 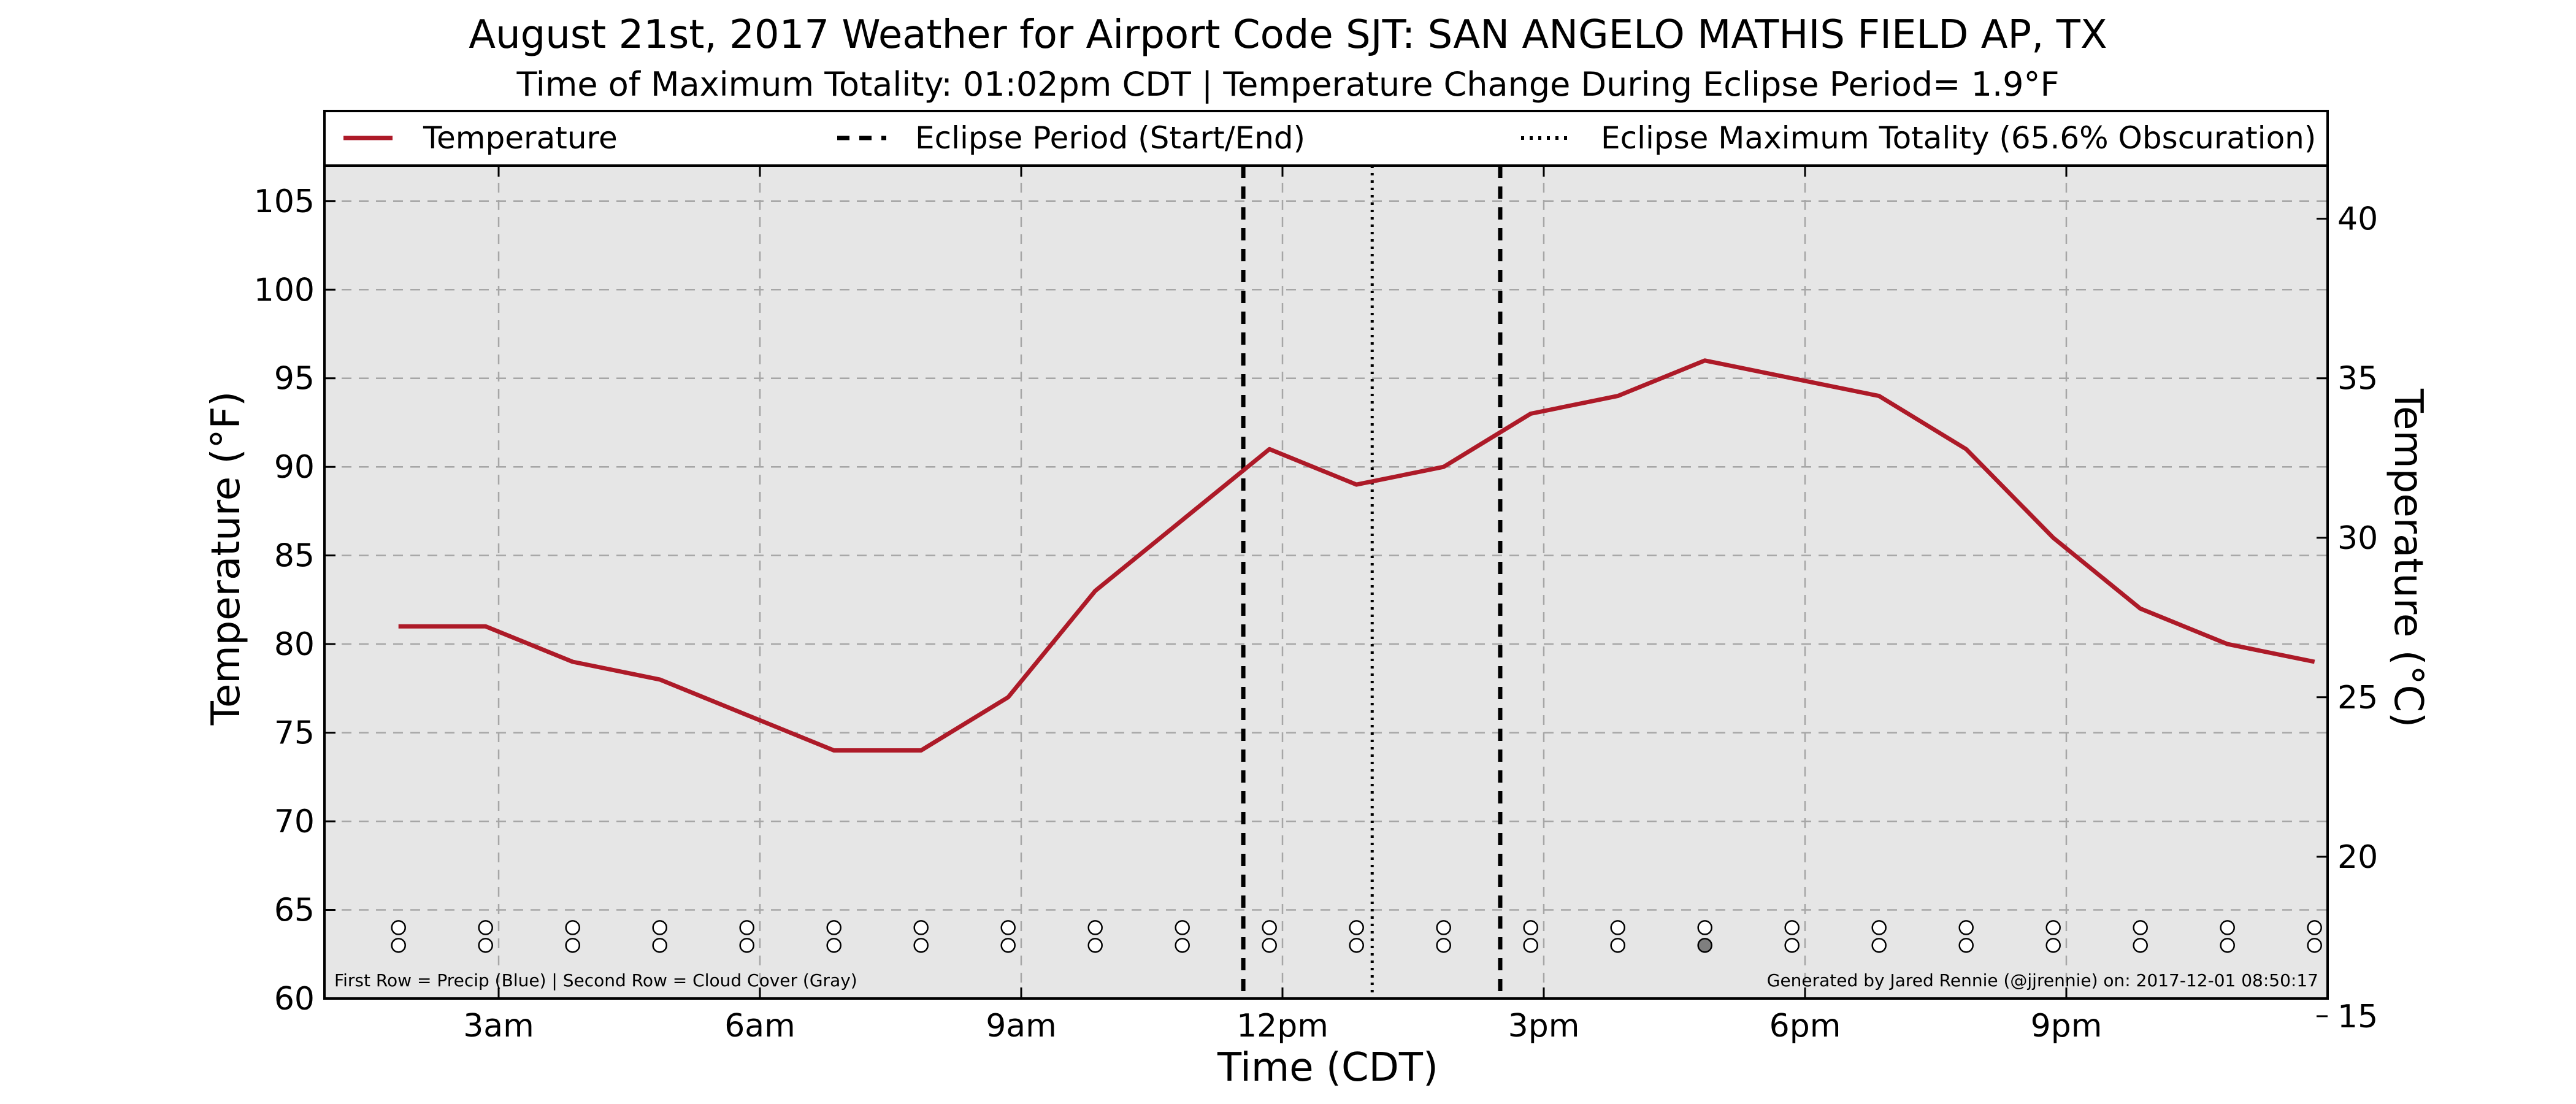 What do you see at coordinates (2357, 538) in the screenshot?
I see `y-tick-label-right: 30` at bounding box center [2357, 538].